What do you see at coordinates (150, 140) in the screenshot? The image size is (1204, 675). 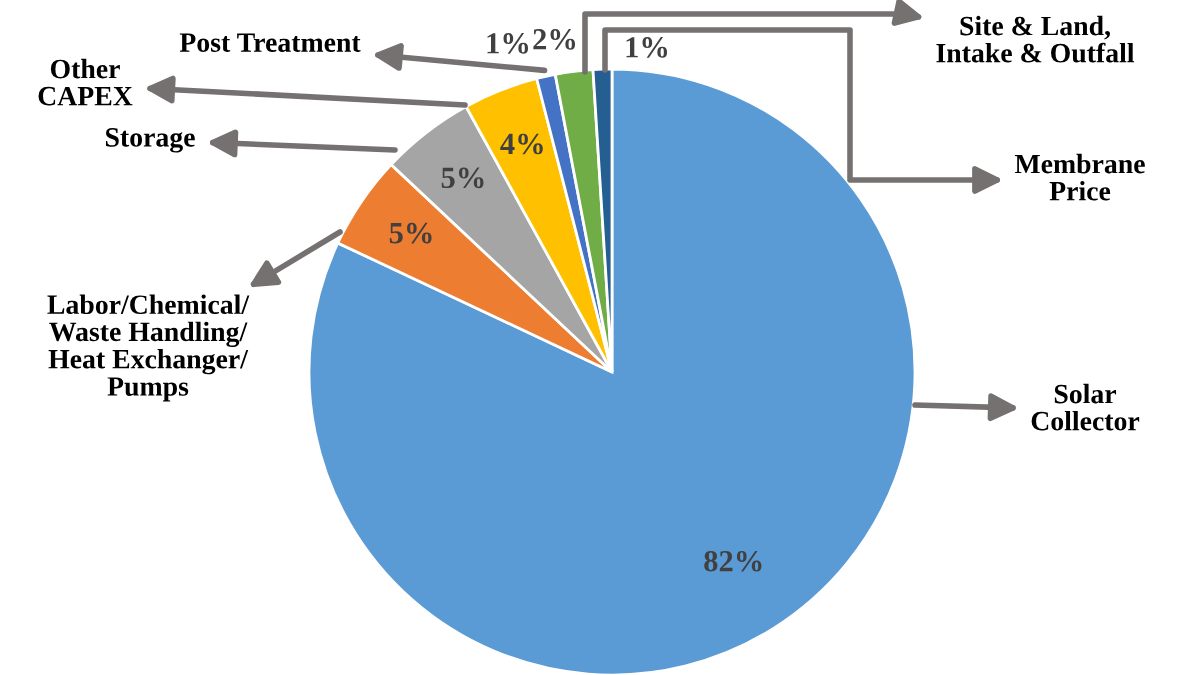 I see `slice-label: Storage` at bounding box center [150, 140].